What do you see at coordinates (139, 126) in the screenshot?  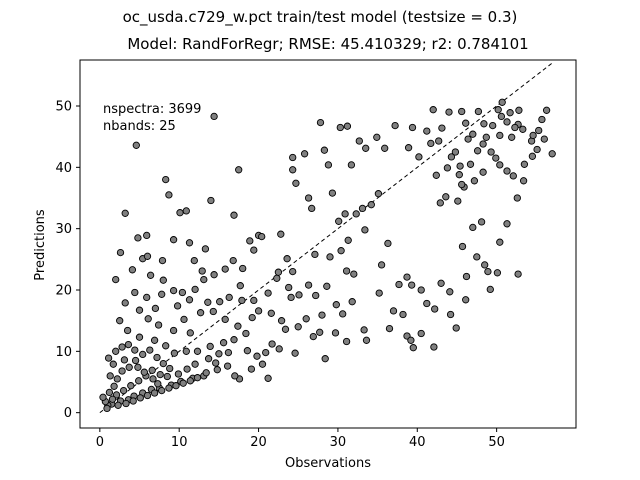 I see `annotation-nbands: nbands: 25` at bounding box center [139, 126].